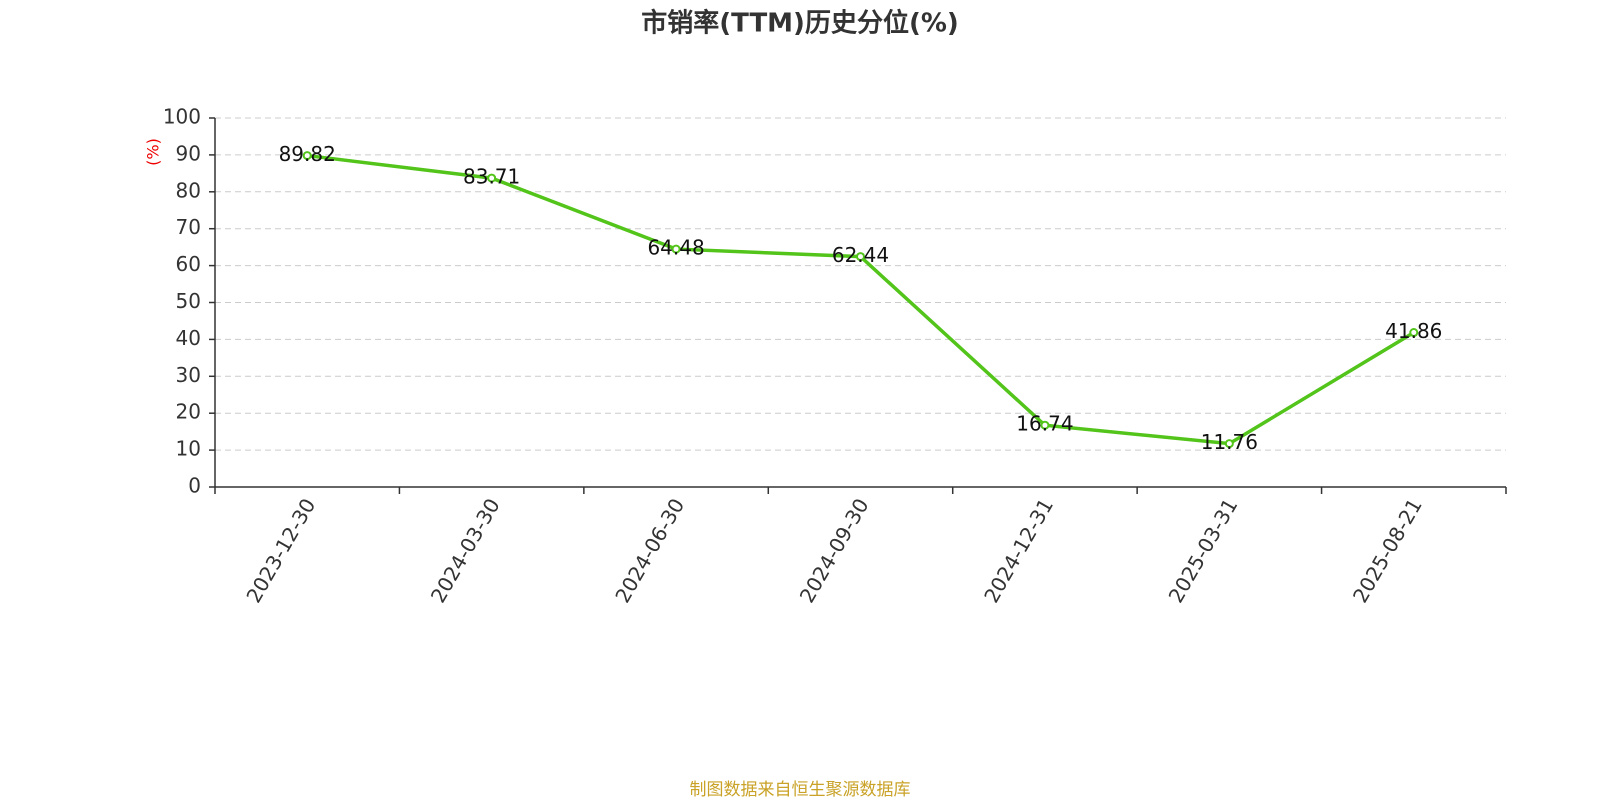 Image resolution: width=1600 pixels, height=800 pixels. What do you see at coordinates (1018, 550) in the screenshot?
I see `x-tick-label: 2024-12-31` at bounding box center [1018, 550].